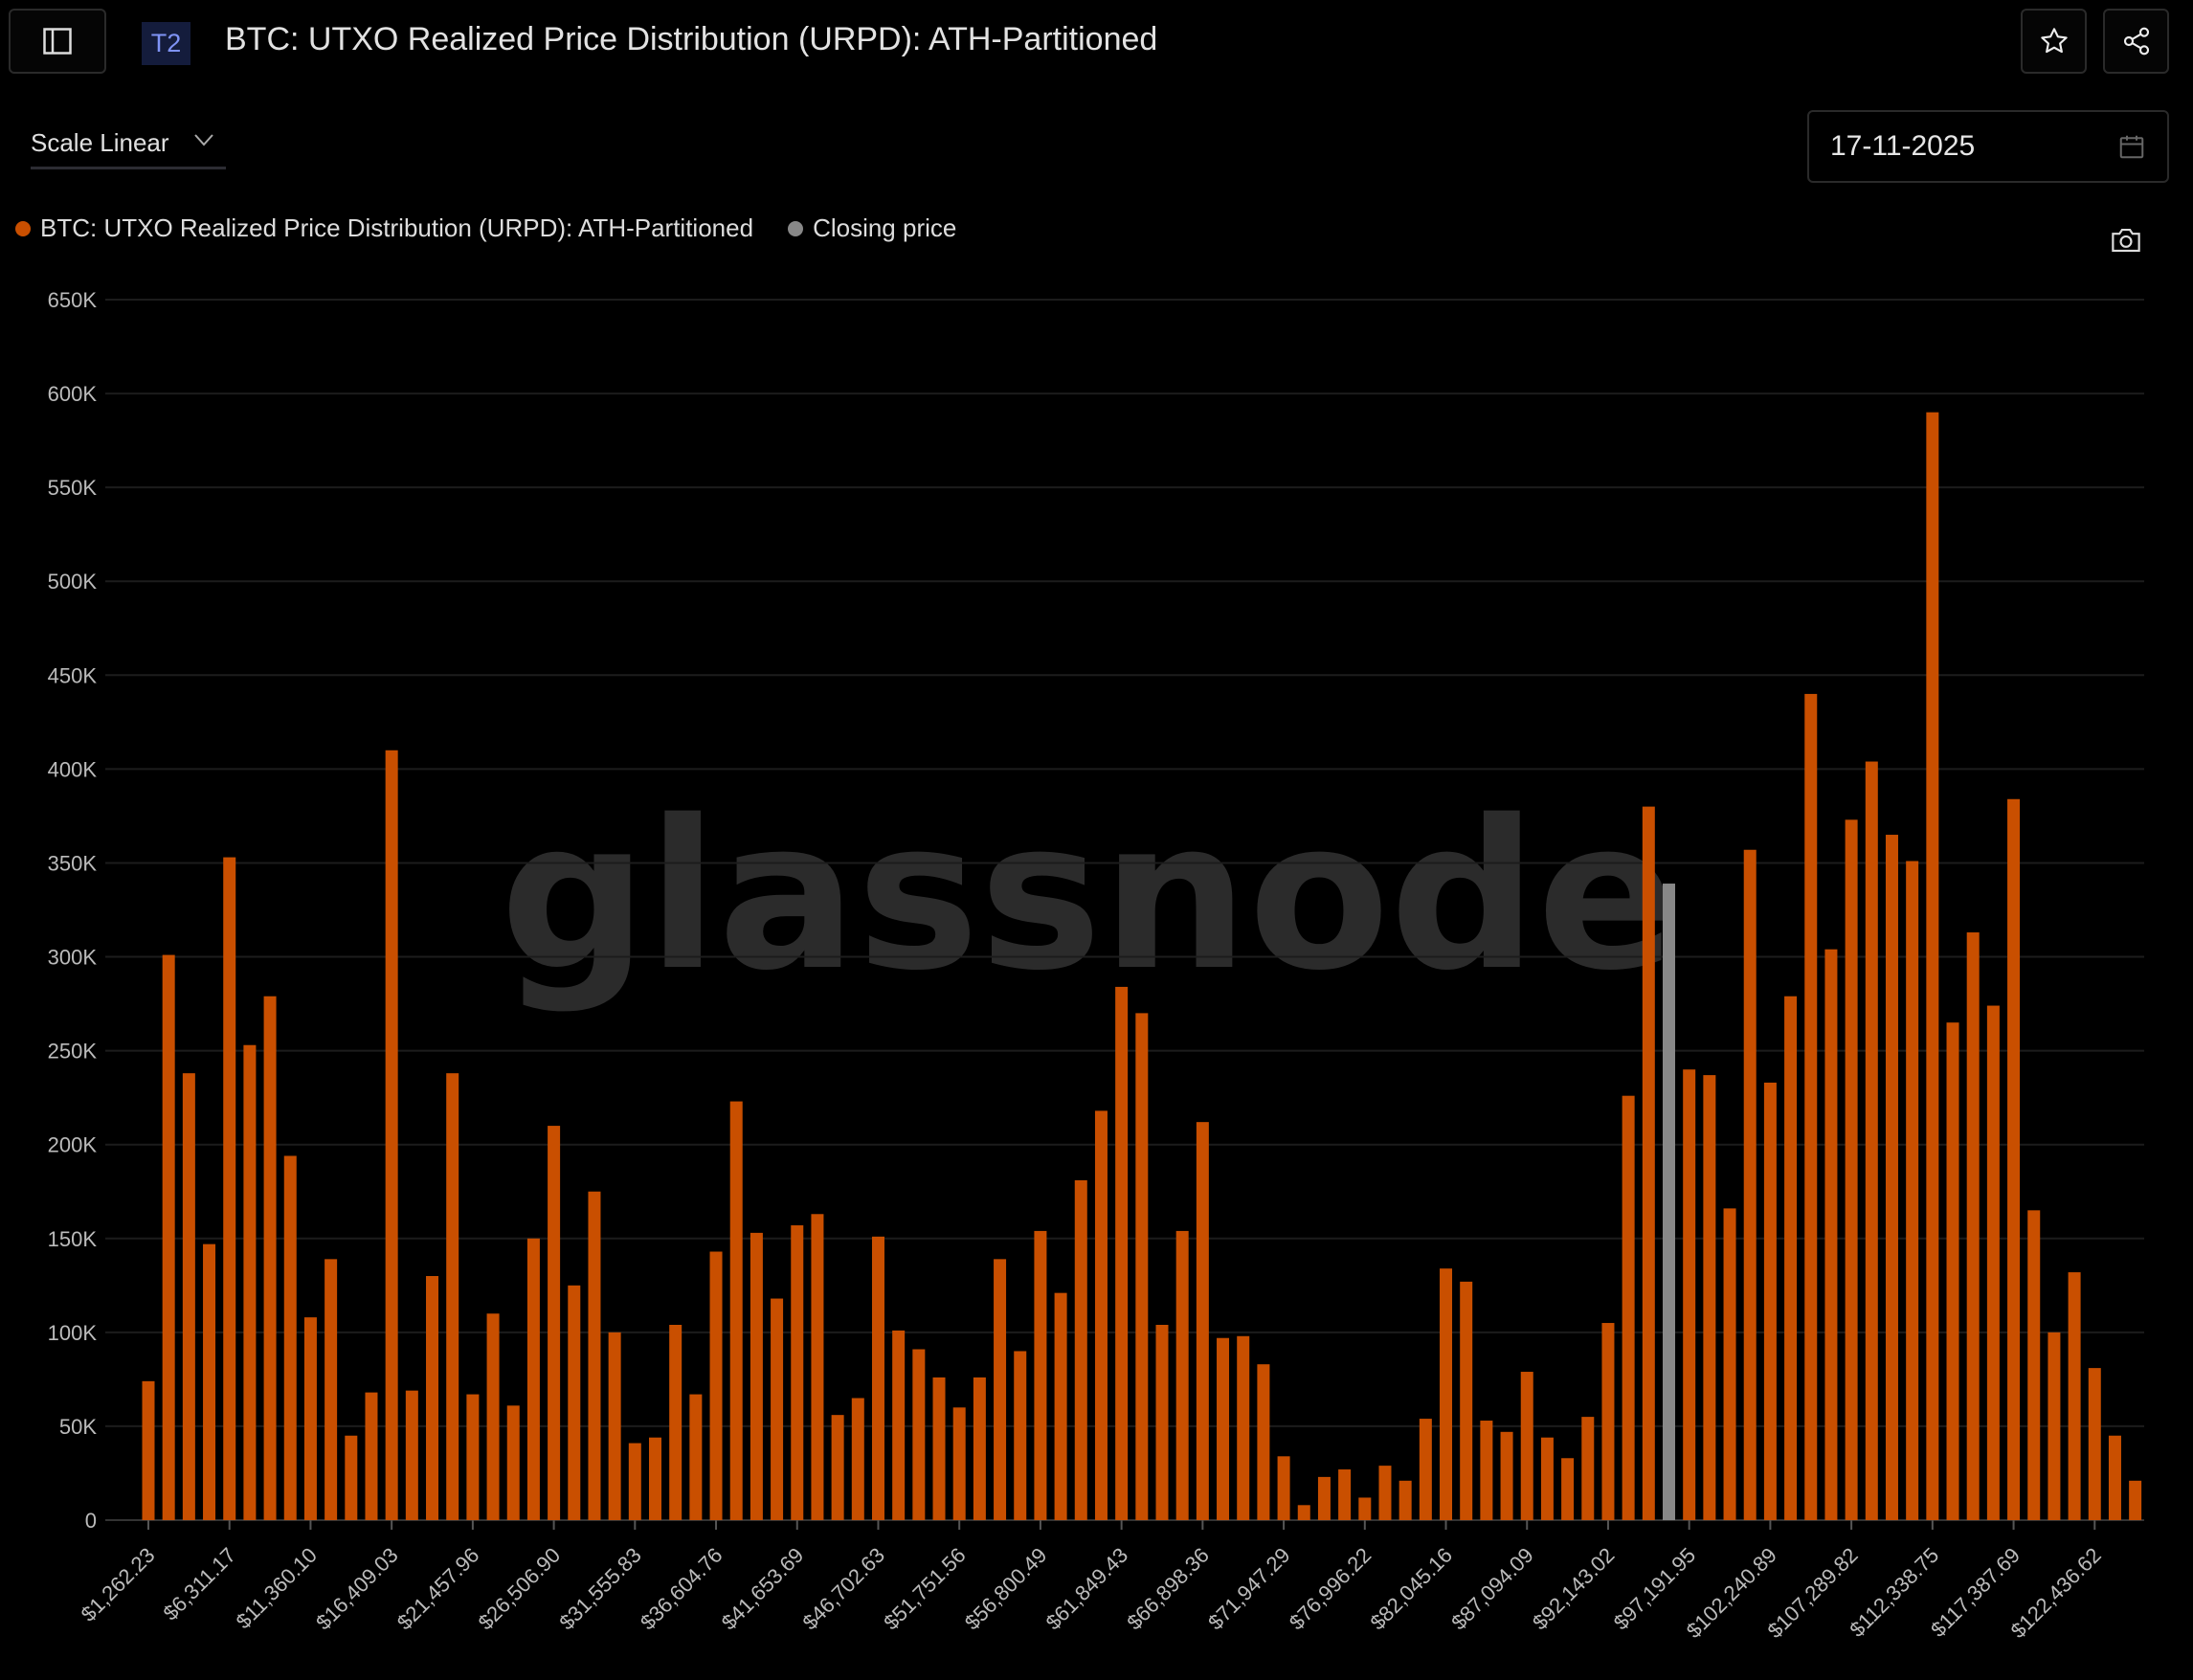  Describe the element at coordinates (872, 228) in the screenshot. I see `legend-item-closing-price: Closing price` at that location.